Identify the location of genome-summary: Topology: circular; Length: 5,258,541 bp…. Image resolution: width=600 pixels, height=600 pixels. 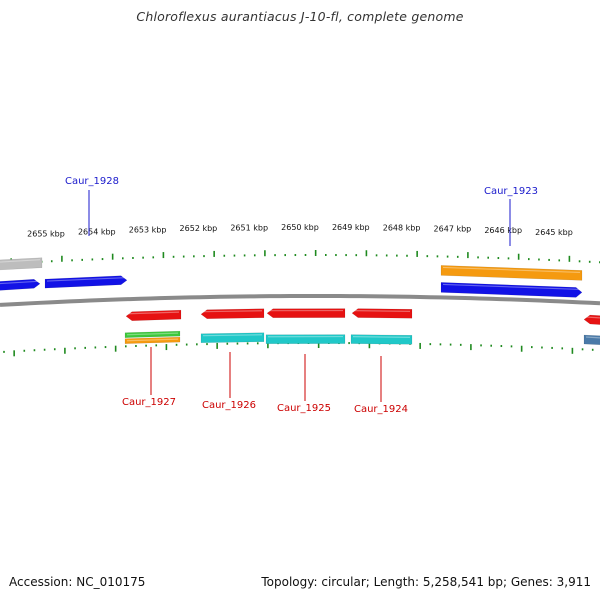
(426, 582).